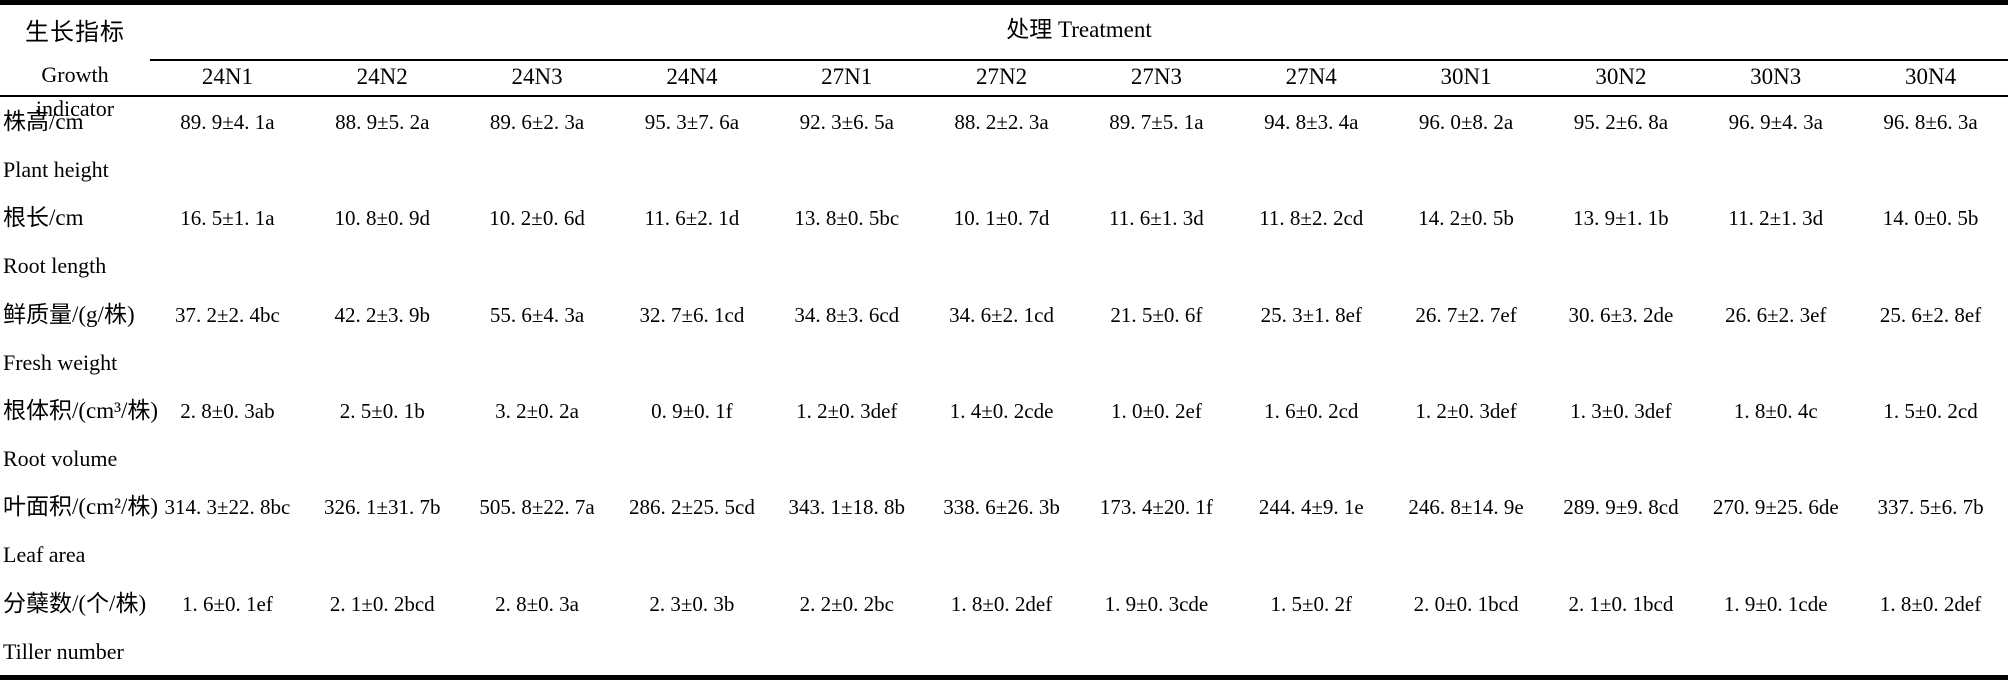 Image resolution: width=2008 pixels, height=680 pixels. What do you see at coordinates (75, 33) in the screenshot?
I see `indicator-header-zh: 生长指标` at bounding box center [75, 33].